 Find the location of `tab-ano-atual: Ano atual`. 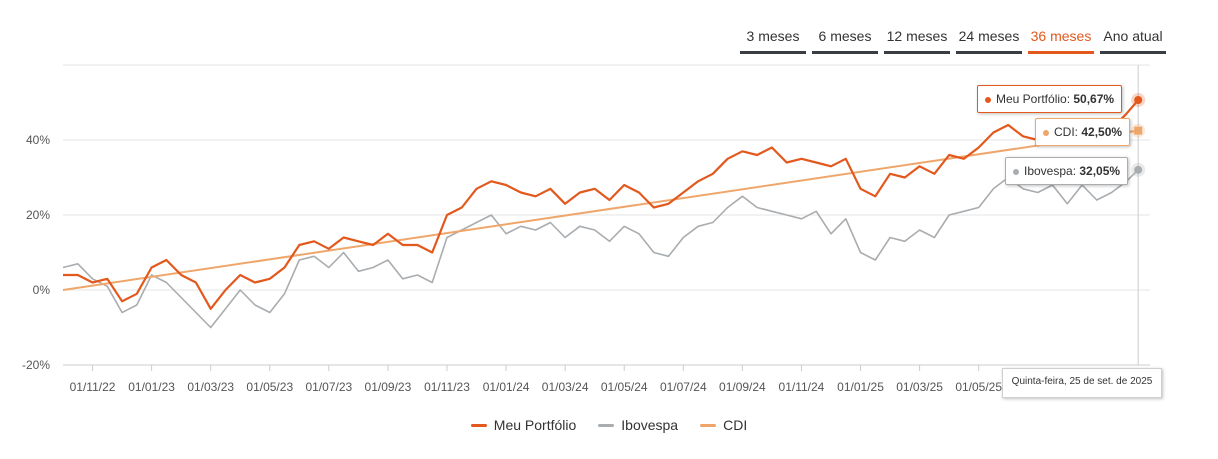

tab-ano-atual: Ano atual is located at coordinates (1133, 38).